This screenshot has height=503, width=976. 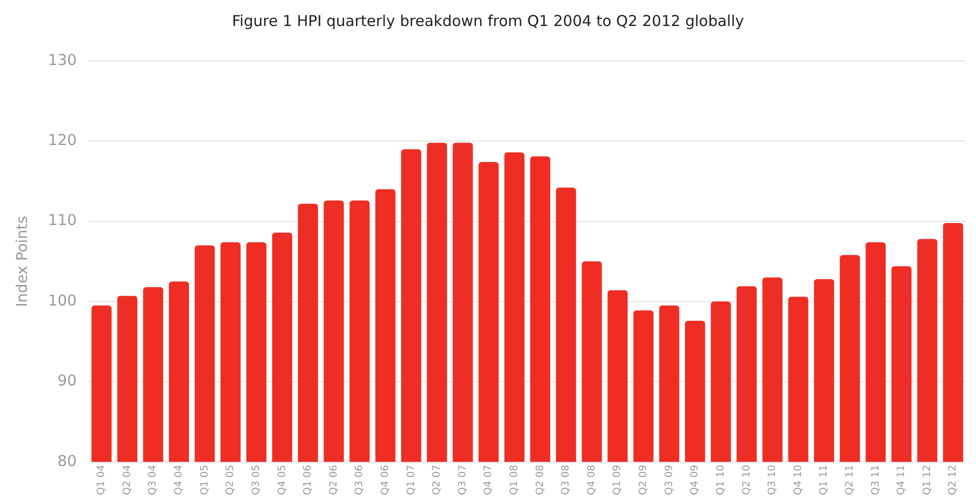 I want to click on x-tick-label: Q2 10, so click(x=746, y=480).